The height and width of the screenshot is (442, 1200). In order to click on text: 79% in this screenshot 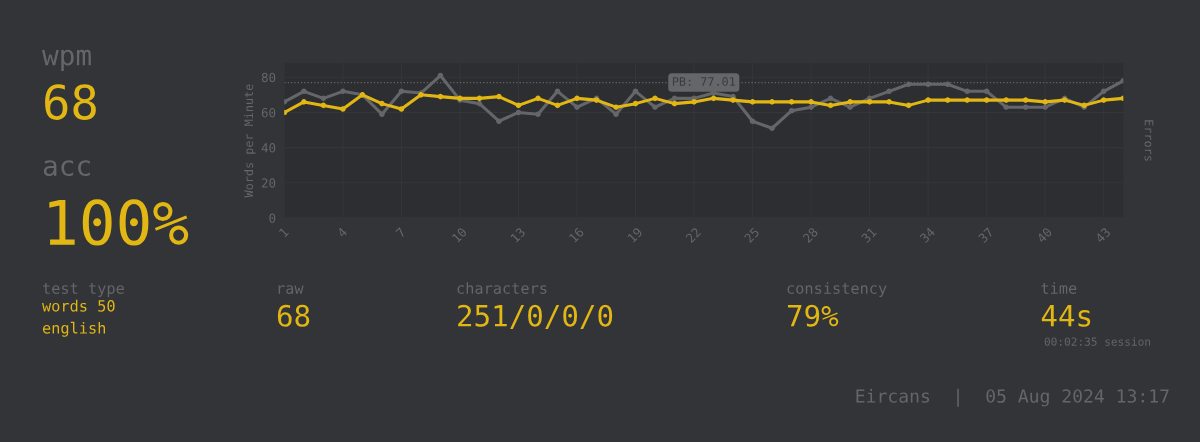, I will do `click(813, 315)`.